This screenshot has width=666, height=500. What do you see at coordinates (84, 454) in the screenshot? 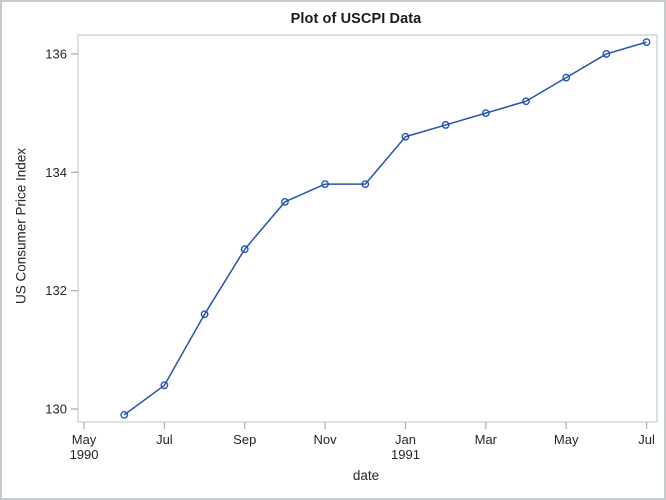
I see `x-tick-sublabel: 1990` at bounding box center [84, 454].